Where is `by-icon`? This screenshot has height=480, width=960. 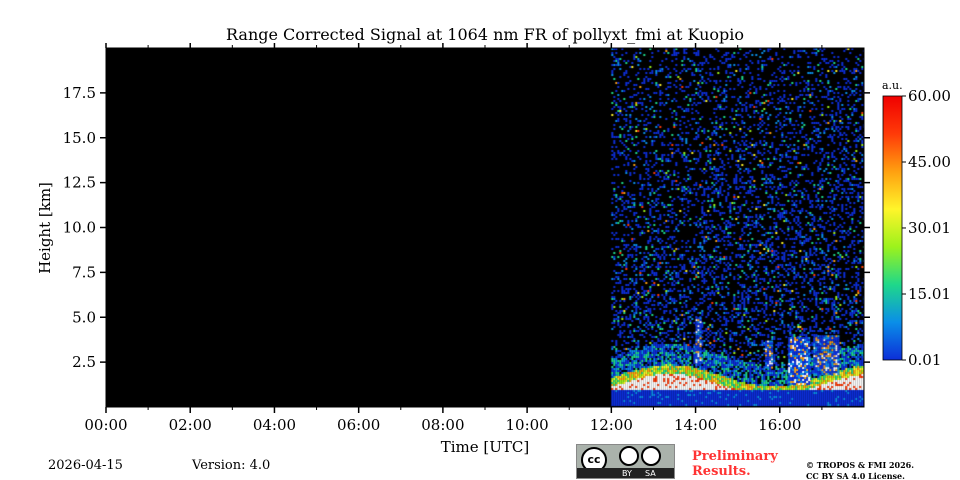
by-icon is located at coordinates (629, 456).